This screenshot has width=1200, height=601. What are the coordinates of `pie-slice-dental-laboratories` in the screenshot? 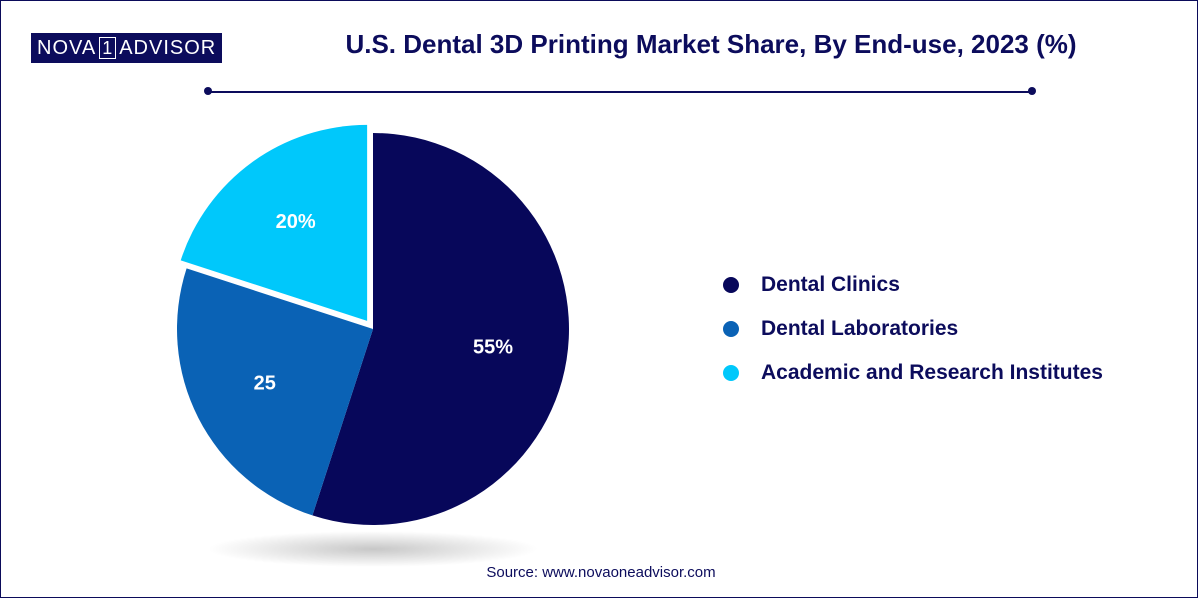 It's located at (275, 392).